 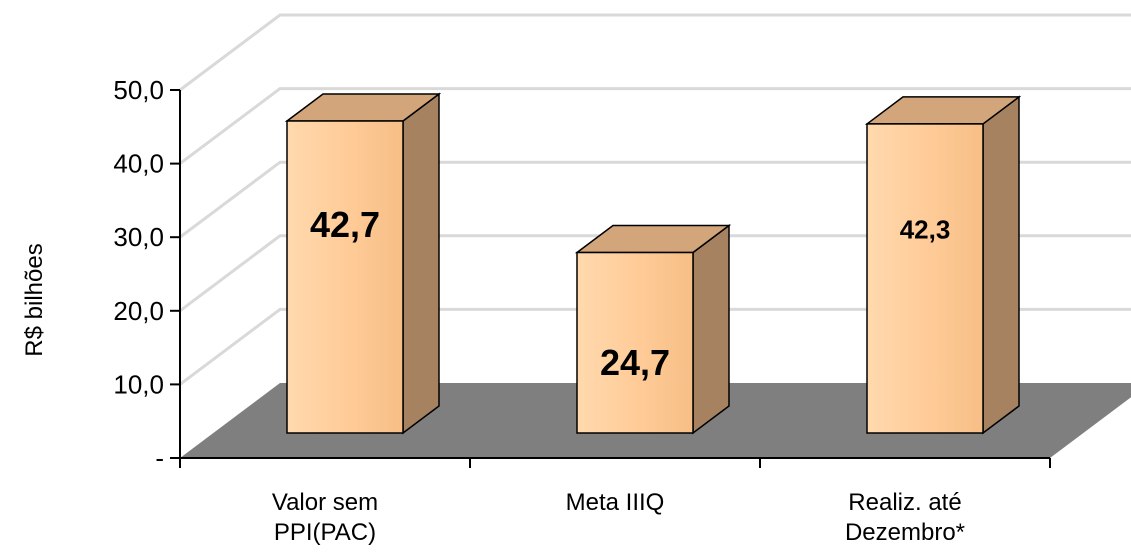 I want to click on y-tick-label: 40,0, so click(x=138, y=164).